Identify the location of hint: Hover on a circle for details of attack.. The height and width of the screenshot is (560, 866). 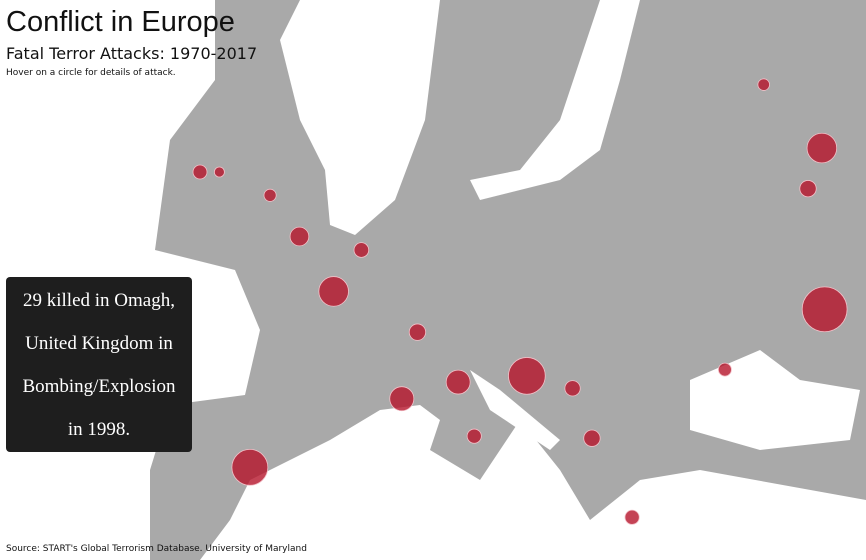
(91, 73).